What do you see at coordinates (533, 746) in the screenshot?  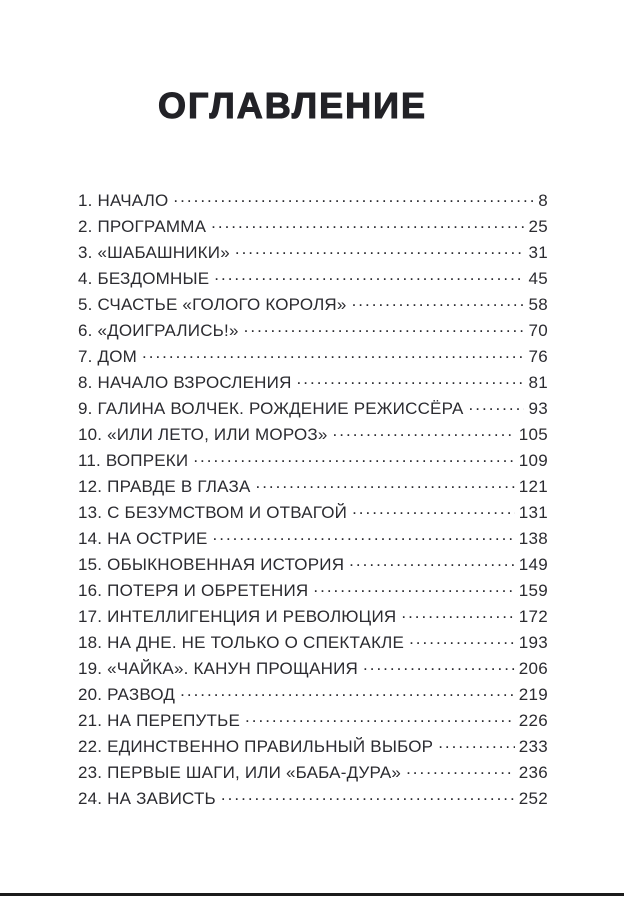 I see `toc-entry-page: 233` at bounding box center [533, 746].